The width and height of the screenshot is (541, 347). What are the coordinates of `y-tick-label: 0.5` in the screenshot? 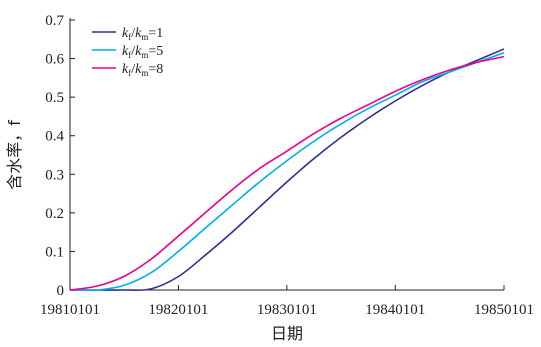 It's located at (54, 98).